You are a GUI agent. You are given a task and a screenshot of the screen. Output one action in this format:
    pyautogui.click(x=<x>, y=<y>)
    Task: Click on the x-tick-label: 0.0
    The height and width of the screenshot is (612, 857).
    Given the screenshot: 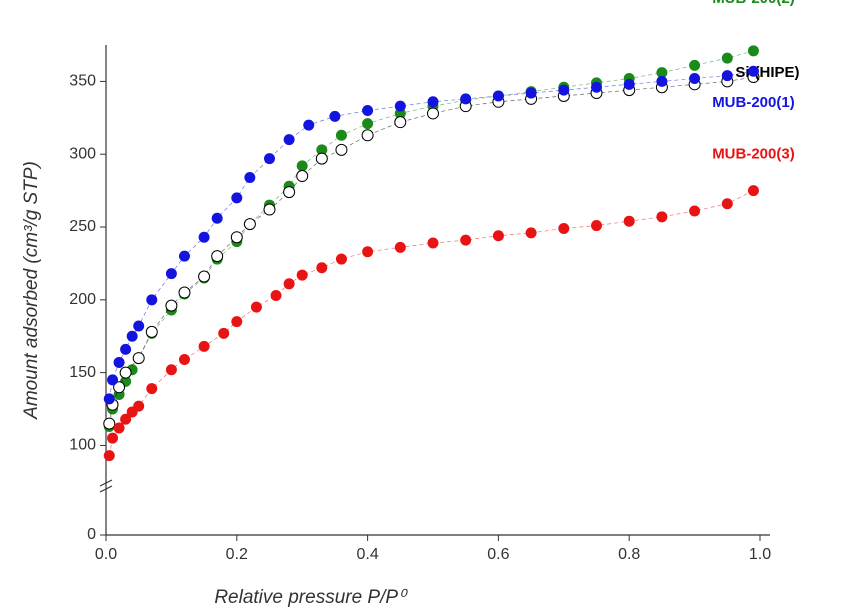 What is the action you would take?
    pyautogui.click(x=106, y=554)
    